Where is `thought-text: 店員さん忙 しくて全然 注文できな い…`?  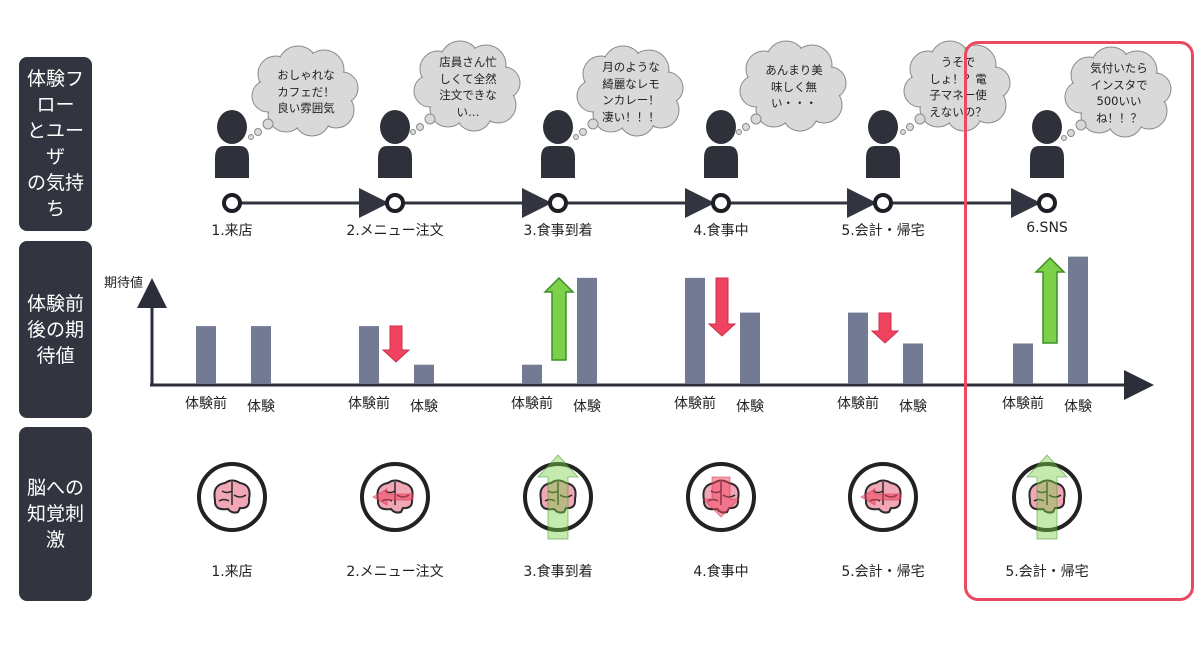 thought-text: 店員さん忙 しくて全然 注文できな い… is located at coordinates (468, 87).